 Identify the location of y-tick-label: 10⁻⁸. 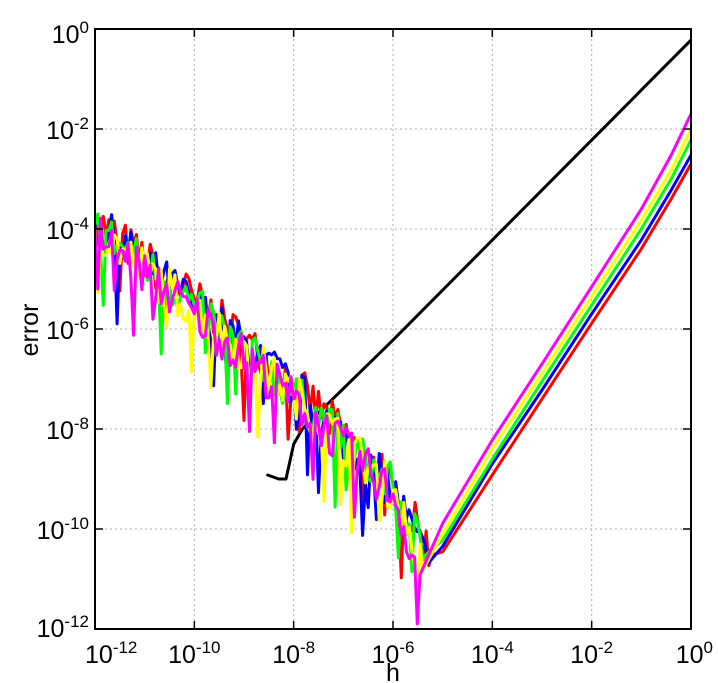
(67, 429).